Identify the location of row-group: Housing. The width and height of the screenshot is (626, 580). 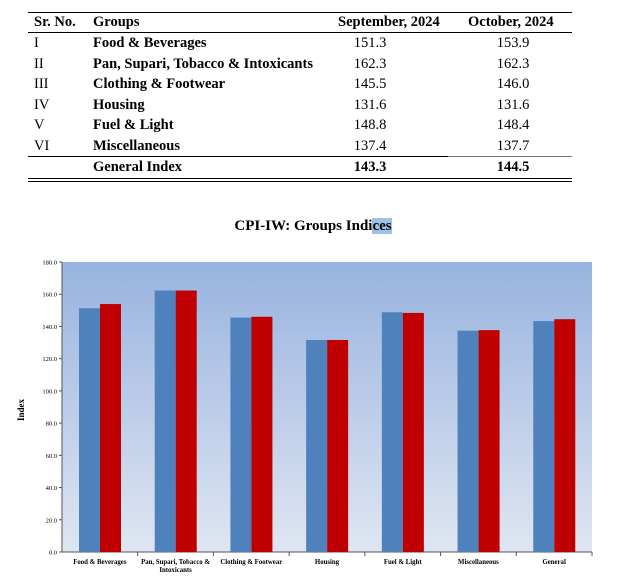
(119, 104).